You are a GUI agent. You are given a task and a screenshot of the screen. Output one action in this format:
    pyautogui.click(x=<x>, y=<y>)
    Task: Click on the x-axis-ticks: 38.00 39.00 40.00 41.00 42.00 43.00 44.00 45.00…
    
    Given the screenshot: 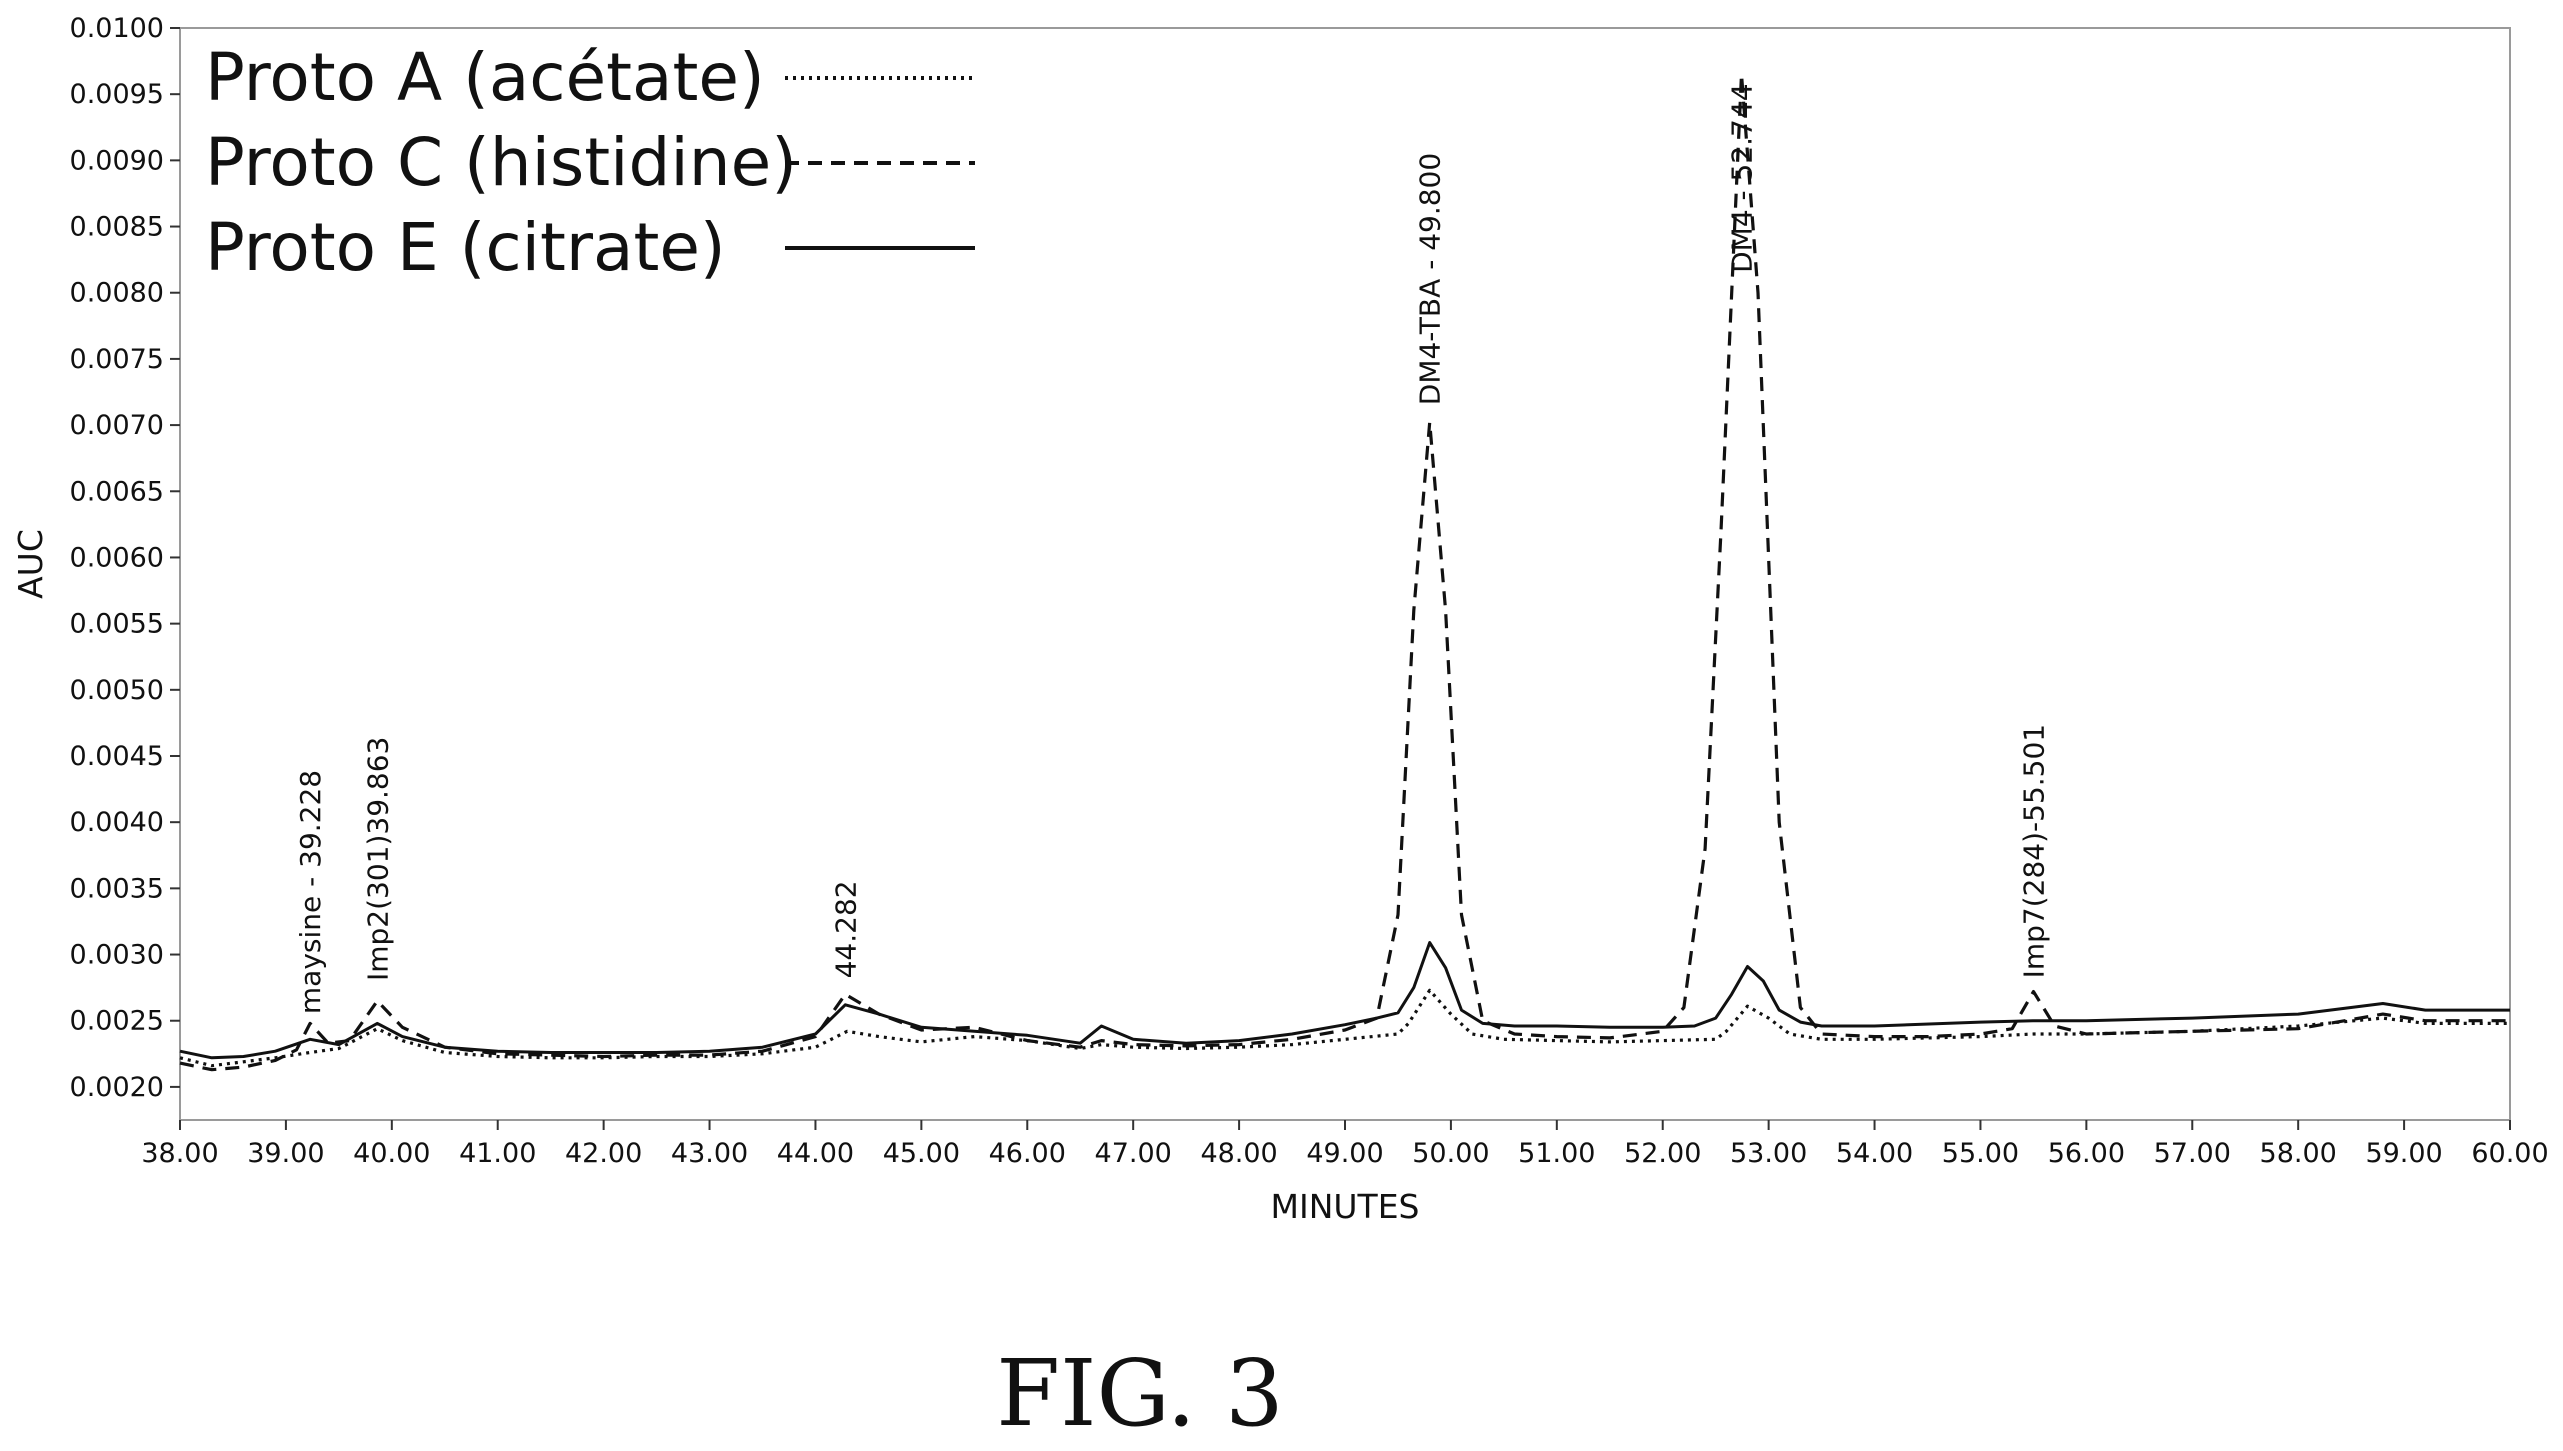 What is the action you would take?
    pyautogui.click(x=1345, y=1144)
    